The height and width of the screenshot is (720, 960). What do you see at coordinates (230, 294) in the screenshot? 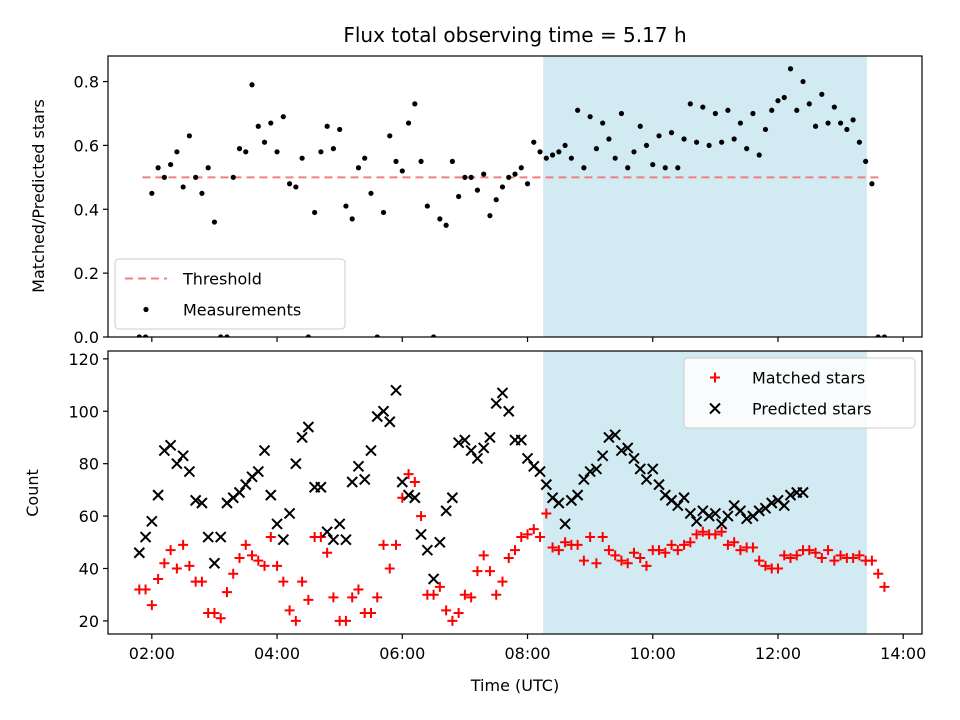
I see `top-legend-box` at bounding box center [230, 294].